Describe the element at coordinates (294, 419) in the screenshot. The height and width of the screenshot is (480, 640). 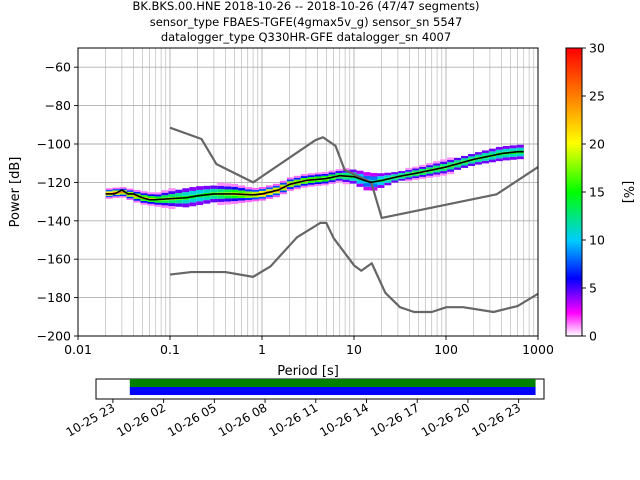
I see `time-tick-label: 10-26 11` at that location.